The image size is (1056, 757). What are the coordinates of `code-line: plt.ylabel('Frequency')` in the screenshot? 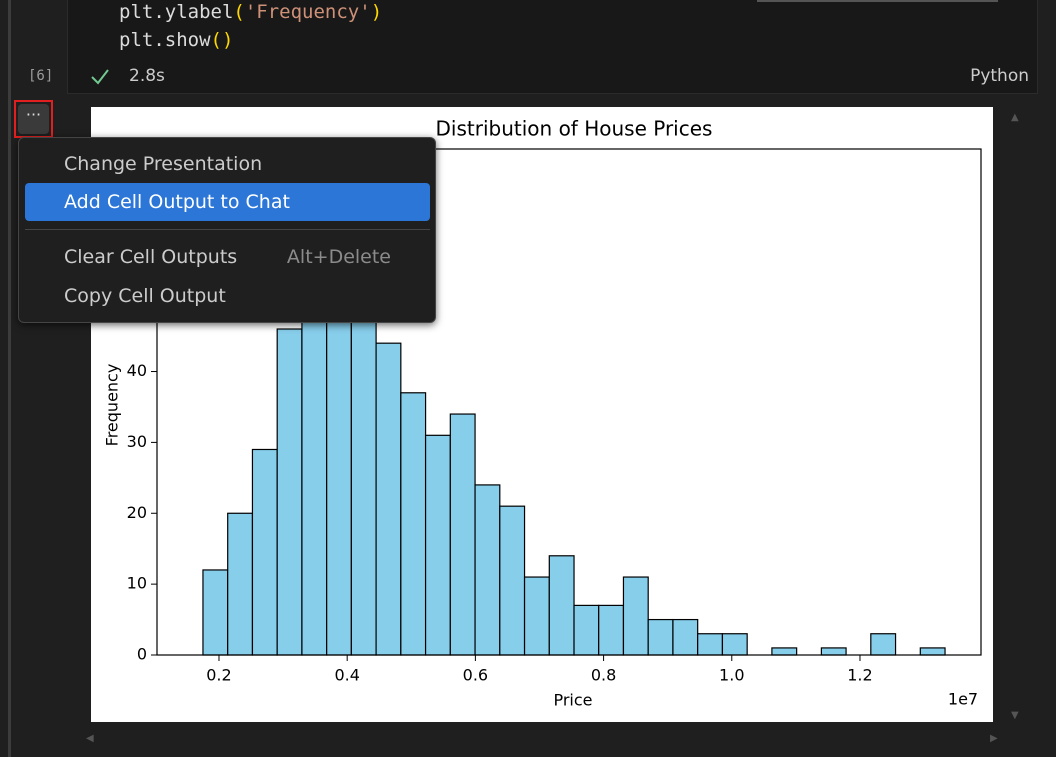 It's located at (250, 12).